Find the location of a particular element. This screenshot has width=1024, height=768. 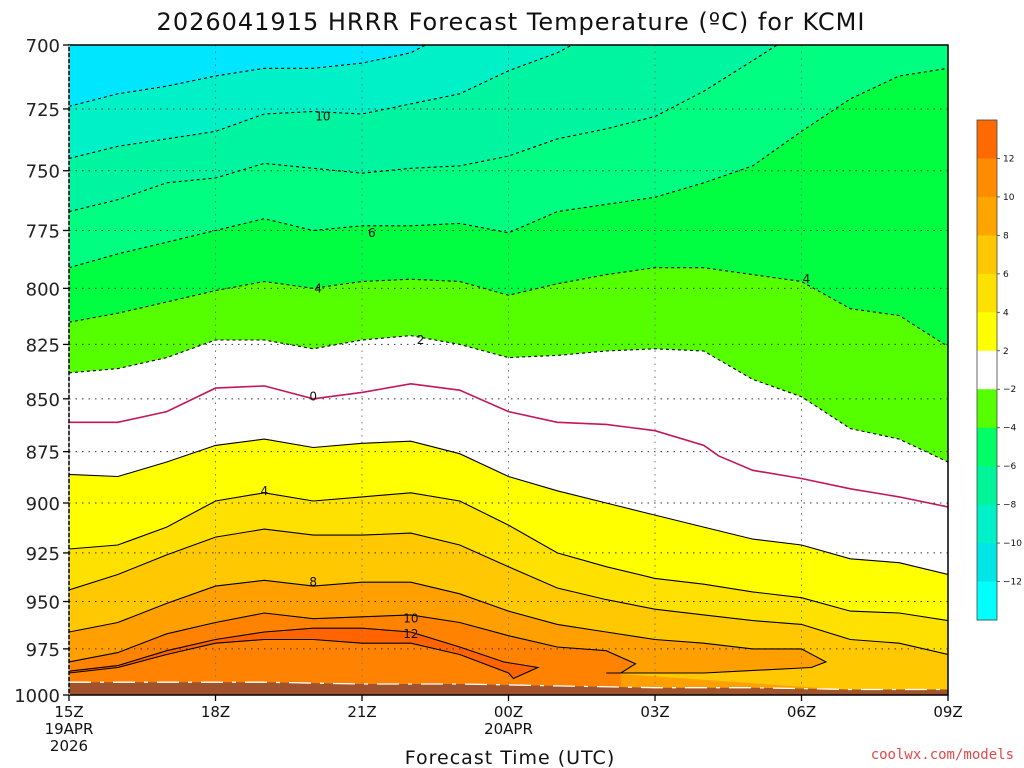

isotherm-line-minus12 is located at coordinates (247, 76).